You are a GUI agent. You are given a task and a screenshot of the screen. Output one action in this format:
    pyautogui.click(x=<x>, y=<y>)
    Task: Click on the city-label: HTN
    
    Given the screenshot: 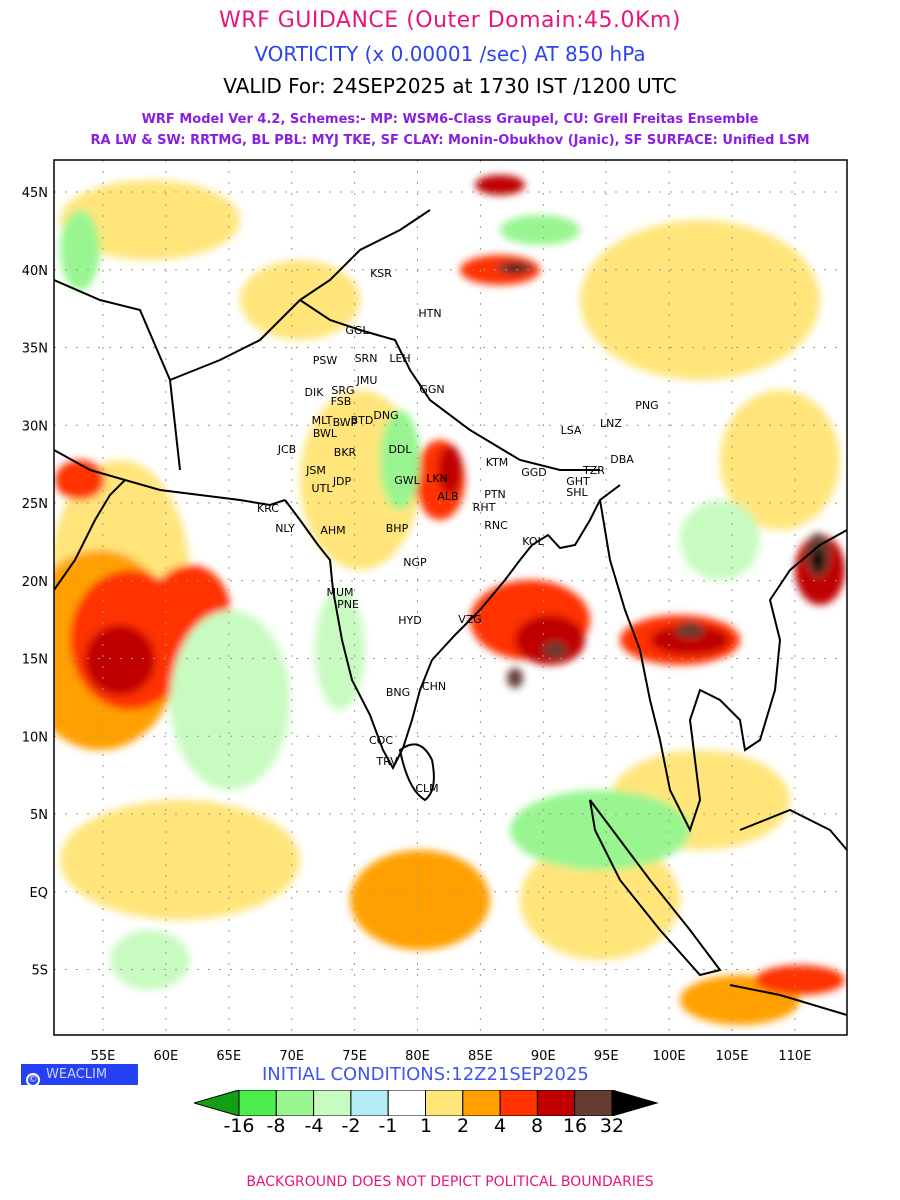 What is the action you would take?
    pyautogui.click(x=429, y=313)
    